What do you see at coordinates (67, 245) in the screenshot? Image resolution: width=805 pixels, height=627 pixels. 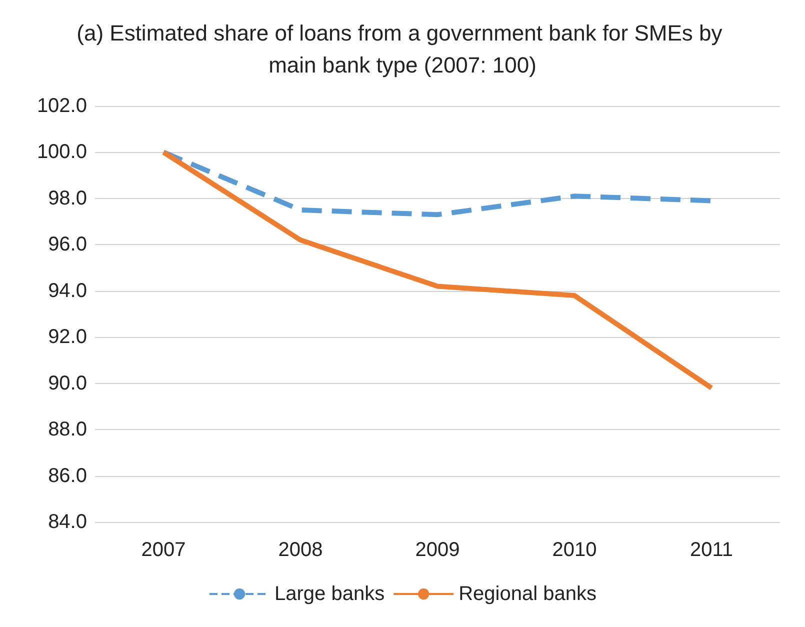 I see `y-tick-label: 96.0` at bounding box center [67, 245].